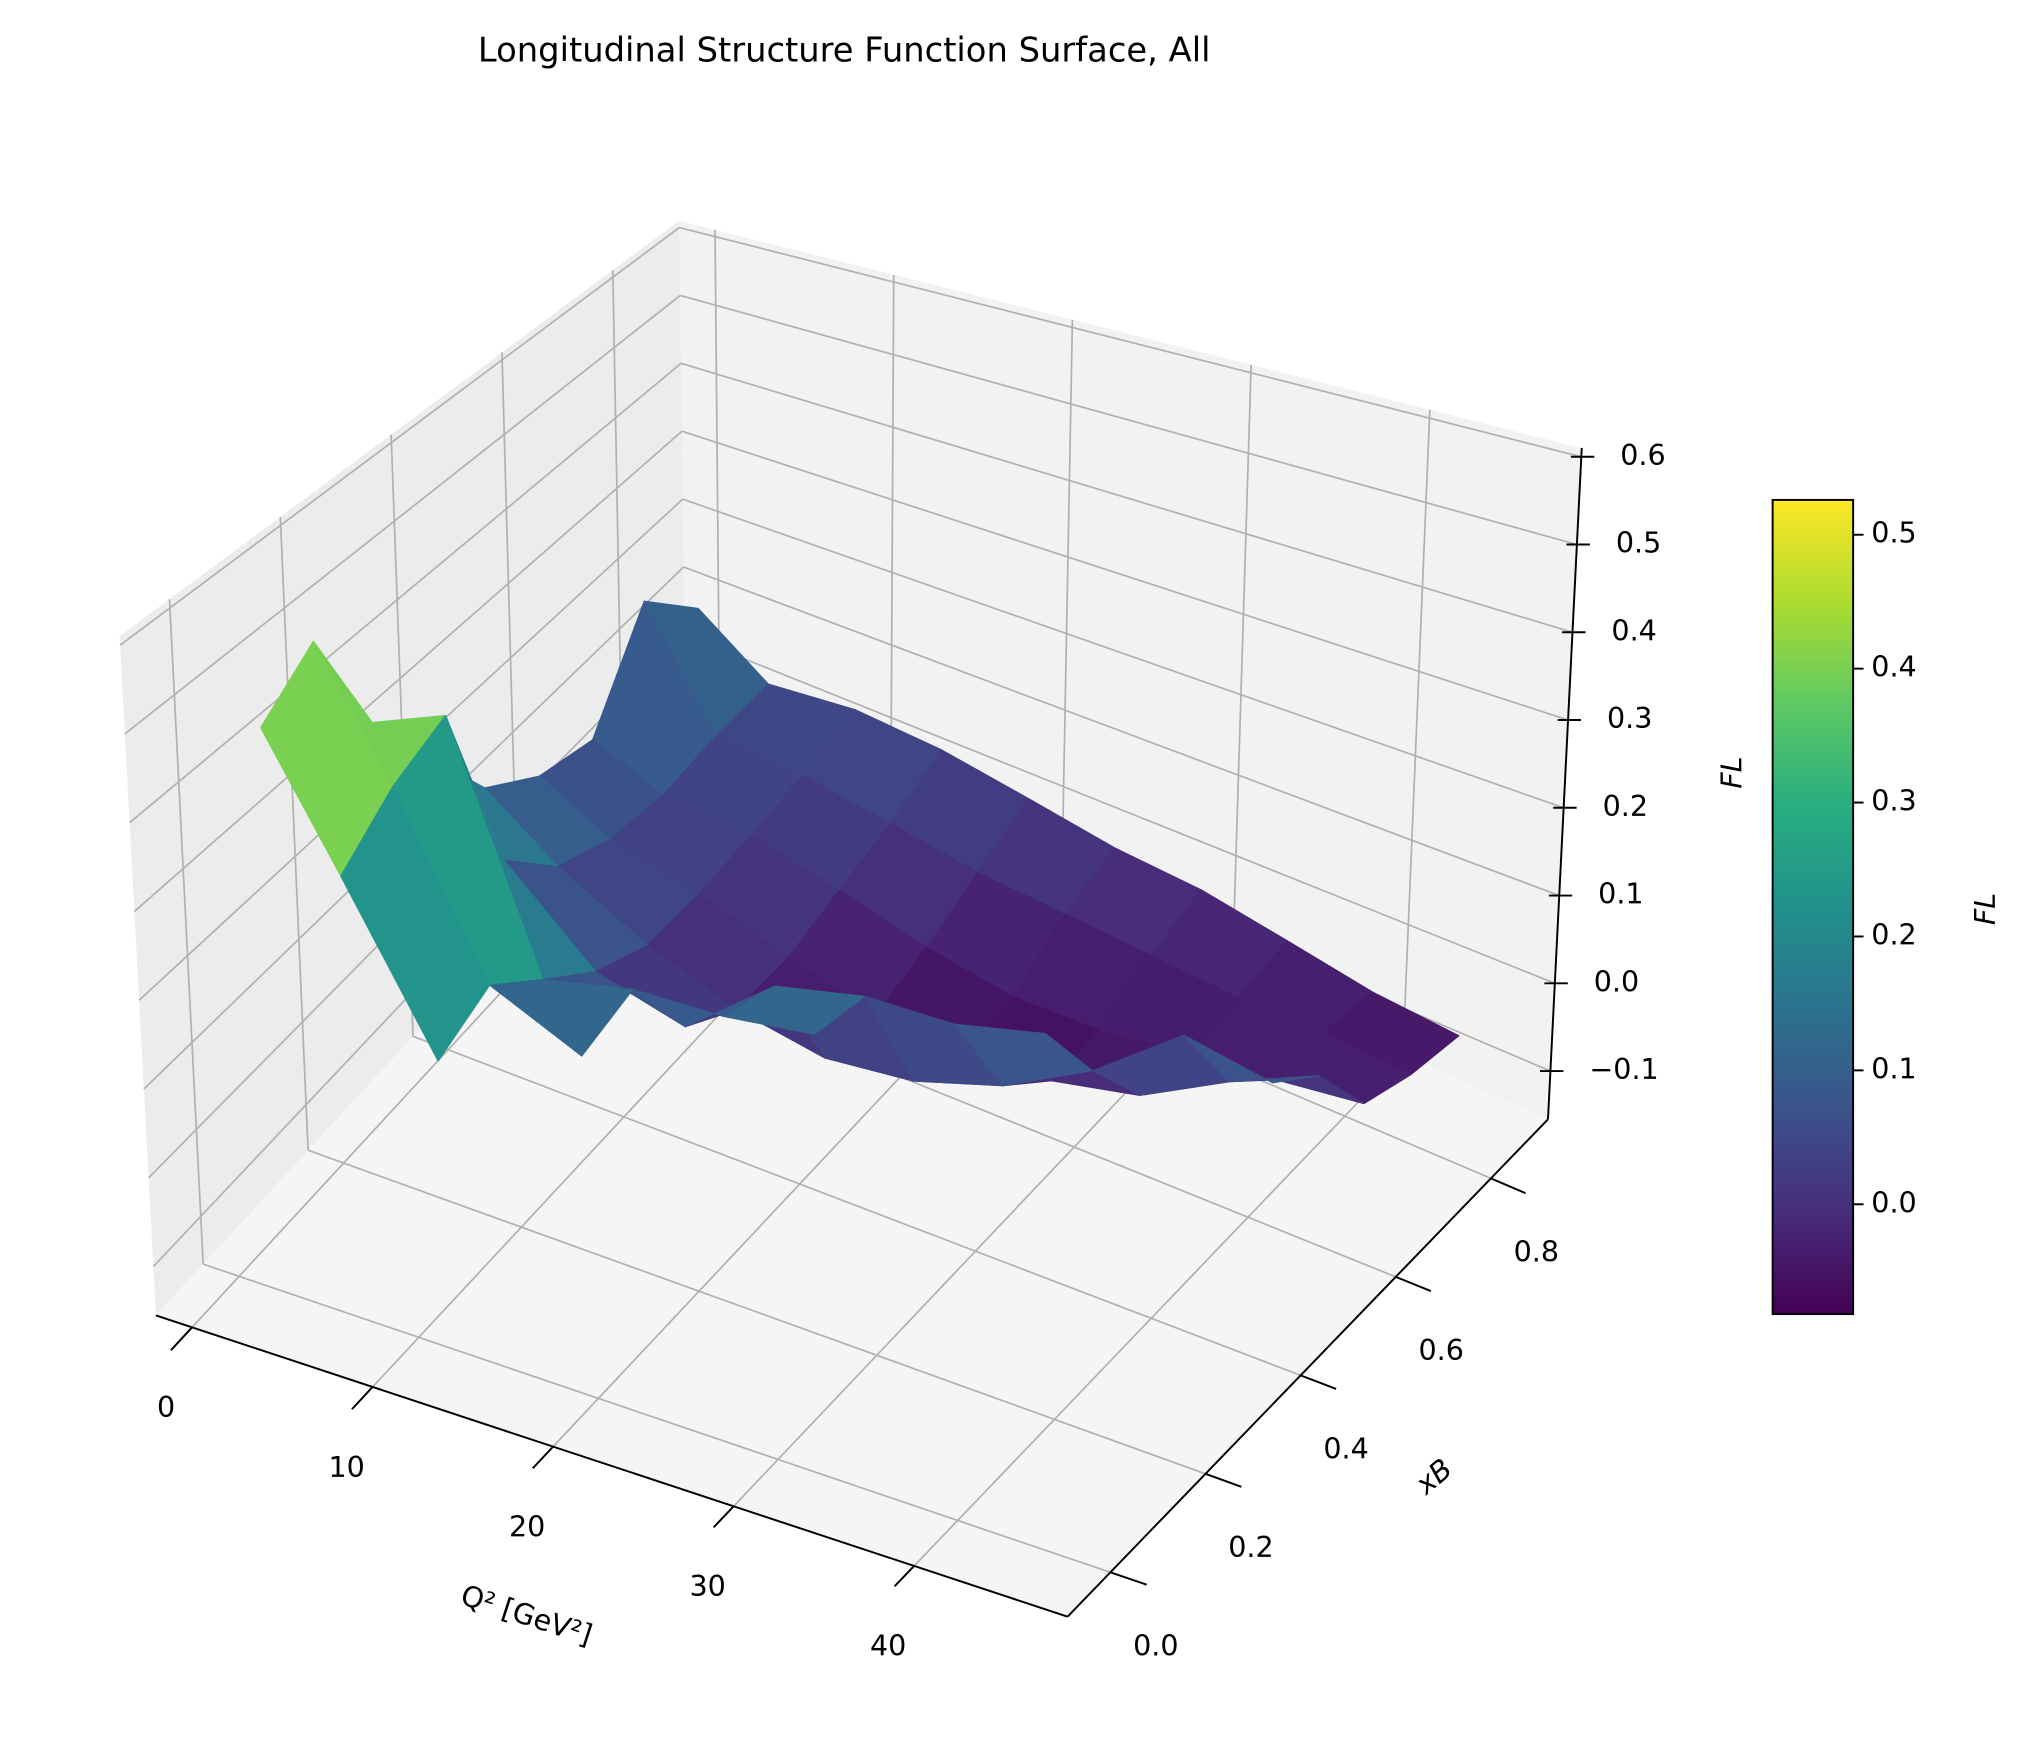 This screenshot has width=2026, height=1740. Describe the element at coordinates (1629, 718) in the screenshot. I see `z-tick-label: 0.3` at that location.